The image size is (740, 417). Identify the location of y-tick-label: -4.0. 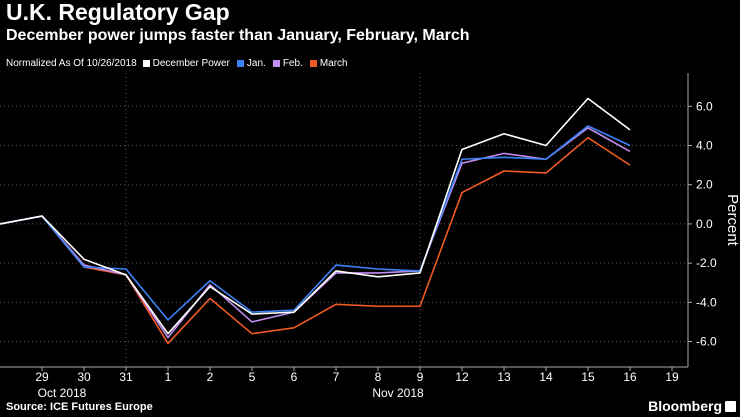
(706, 302).